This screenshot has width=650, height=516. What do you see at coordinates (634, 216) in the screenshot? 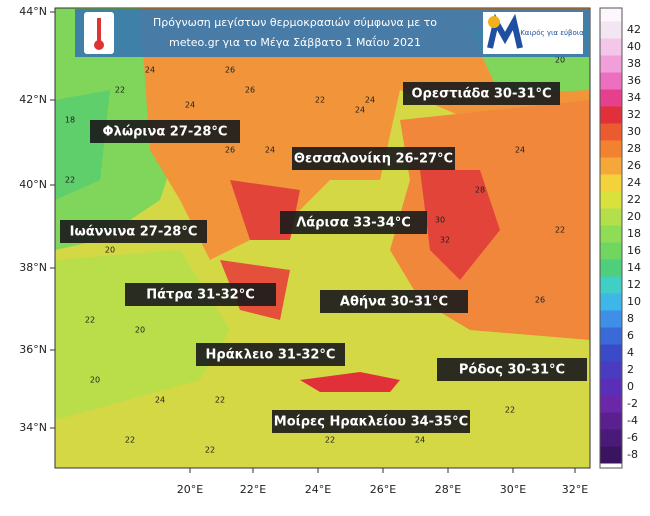
I see `legend-tick-label: 20` at bounding box center [634, 216].